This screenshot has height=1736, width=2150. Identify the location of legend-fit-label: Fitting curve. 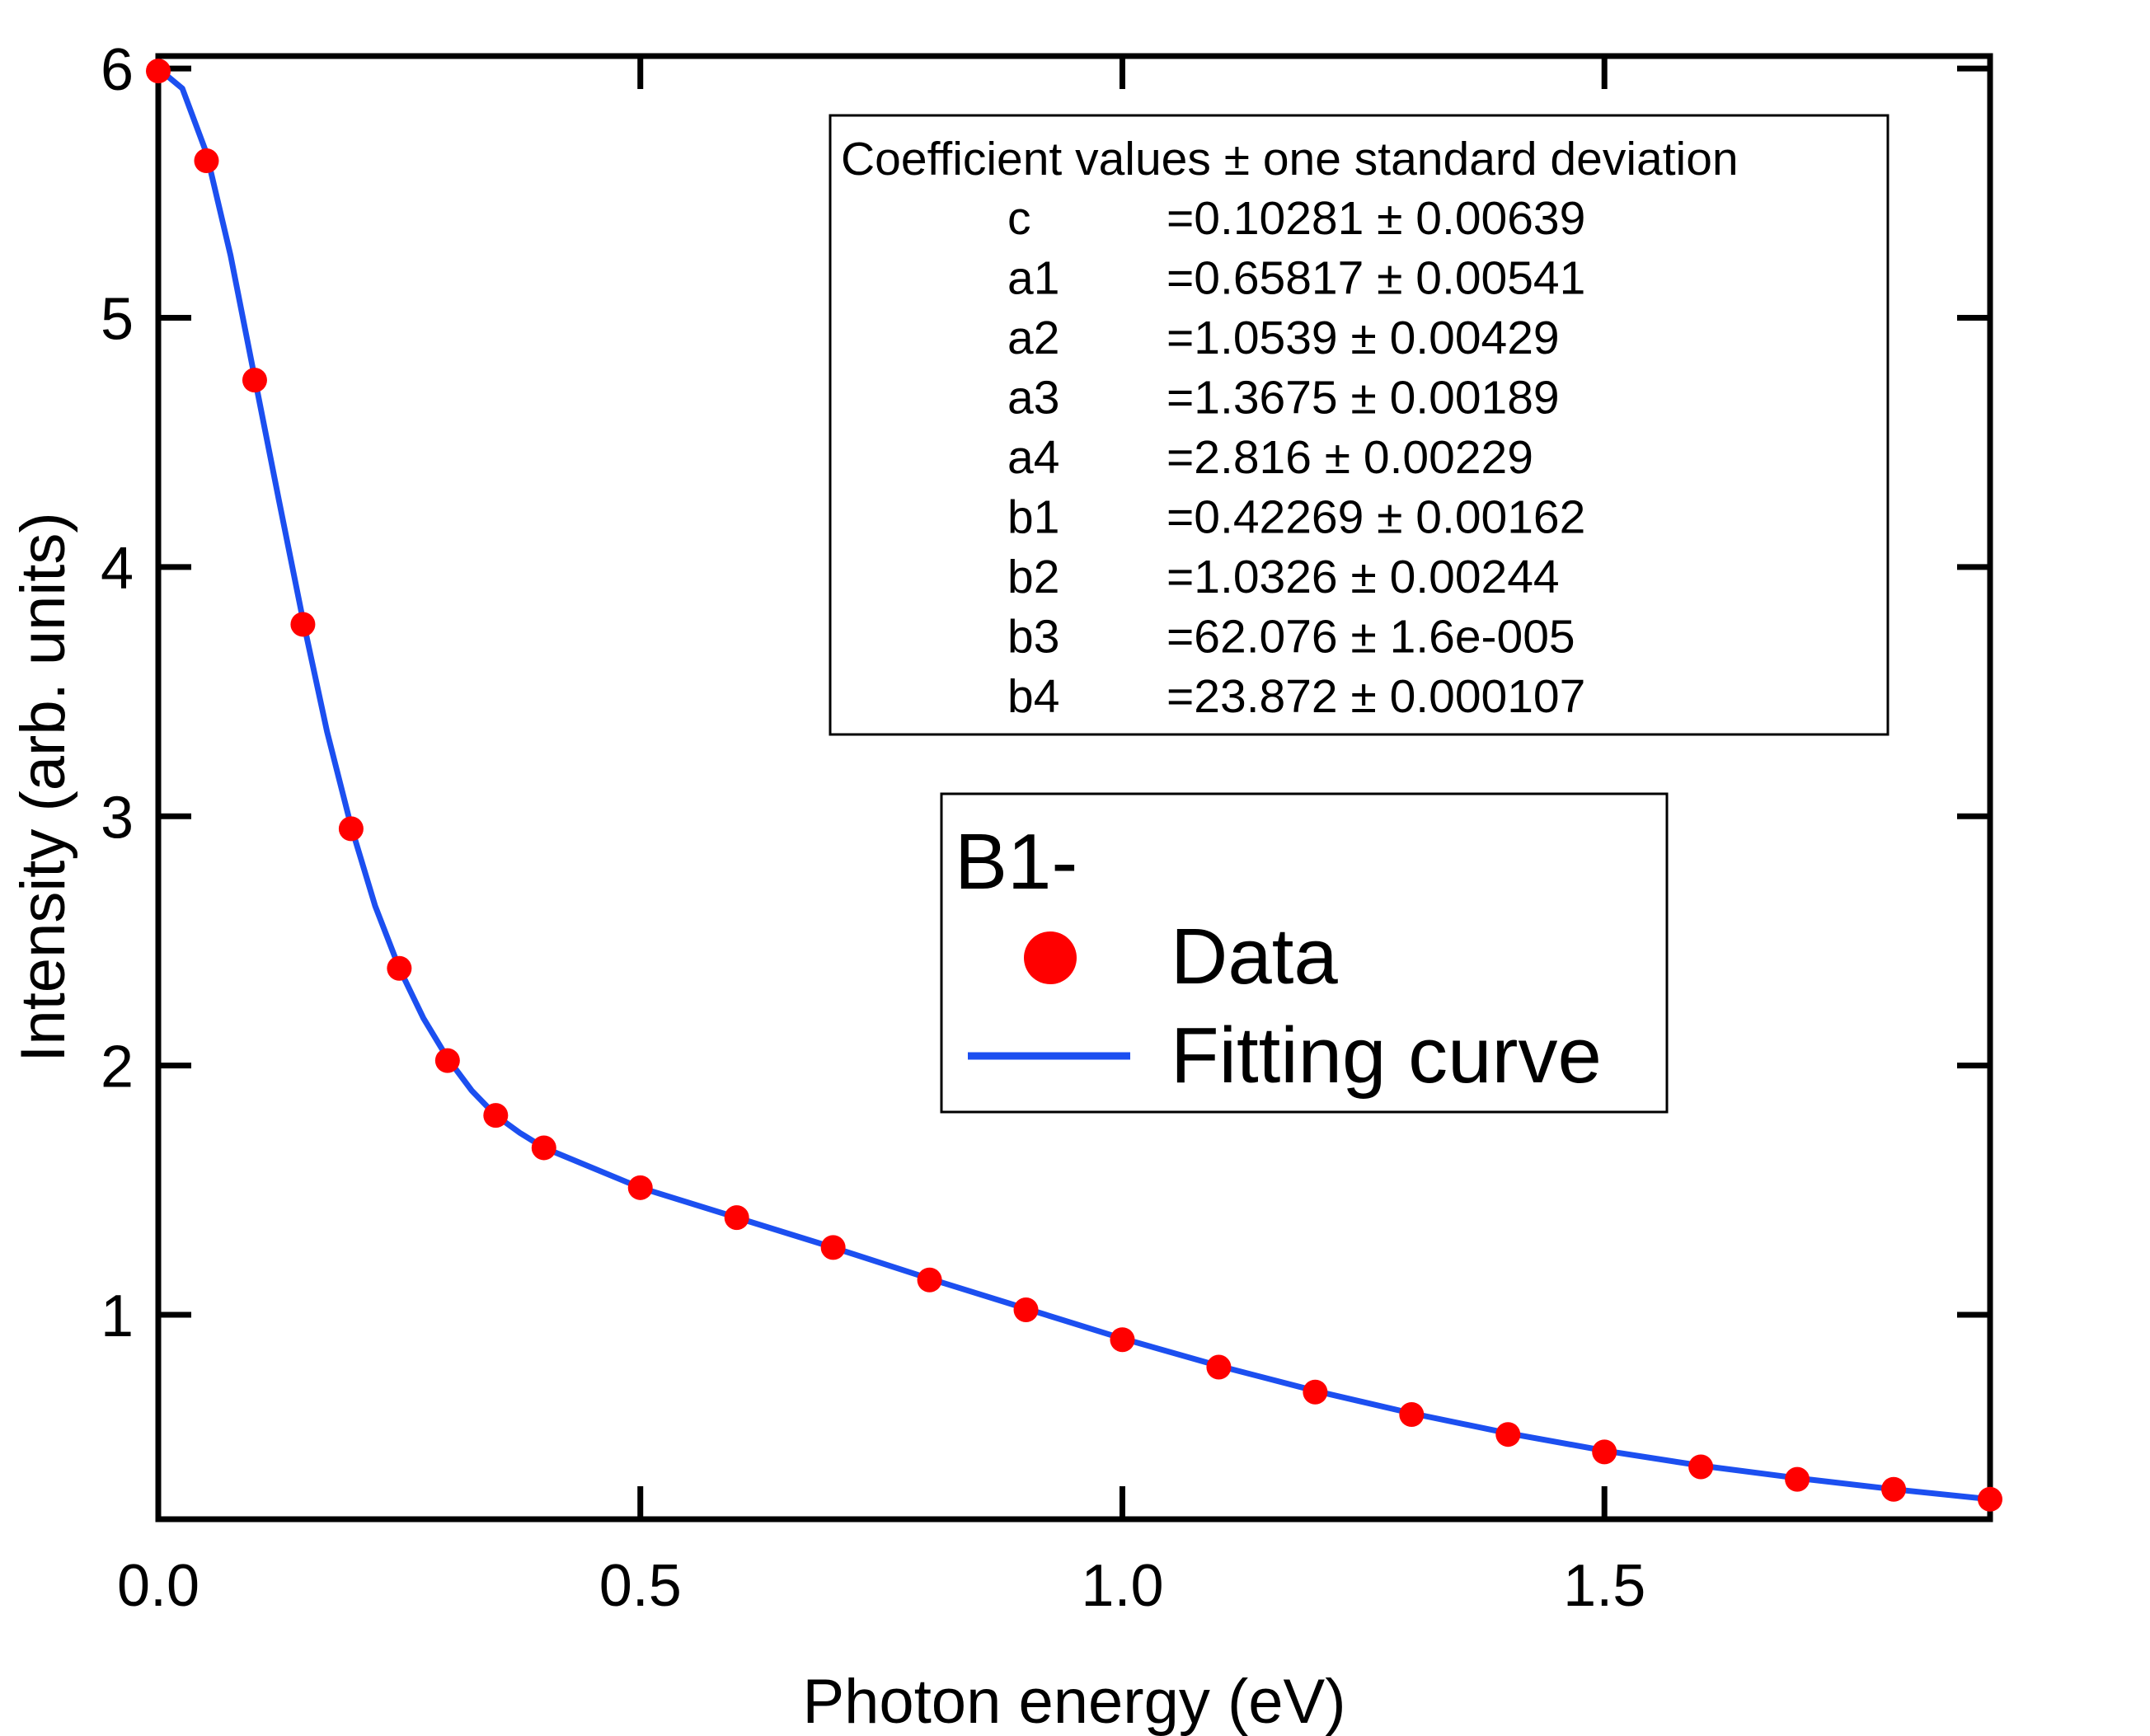
(1386, 1055).